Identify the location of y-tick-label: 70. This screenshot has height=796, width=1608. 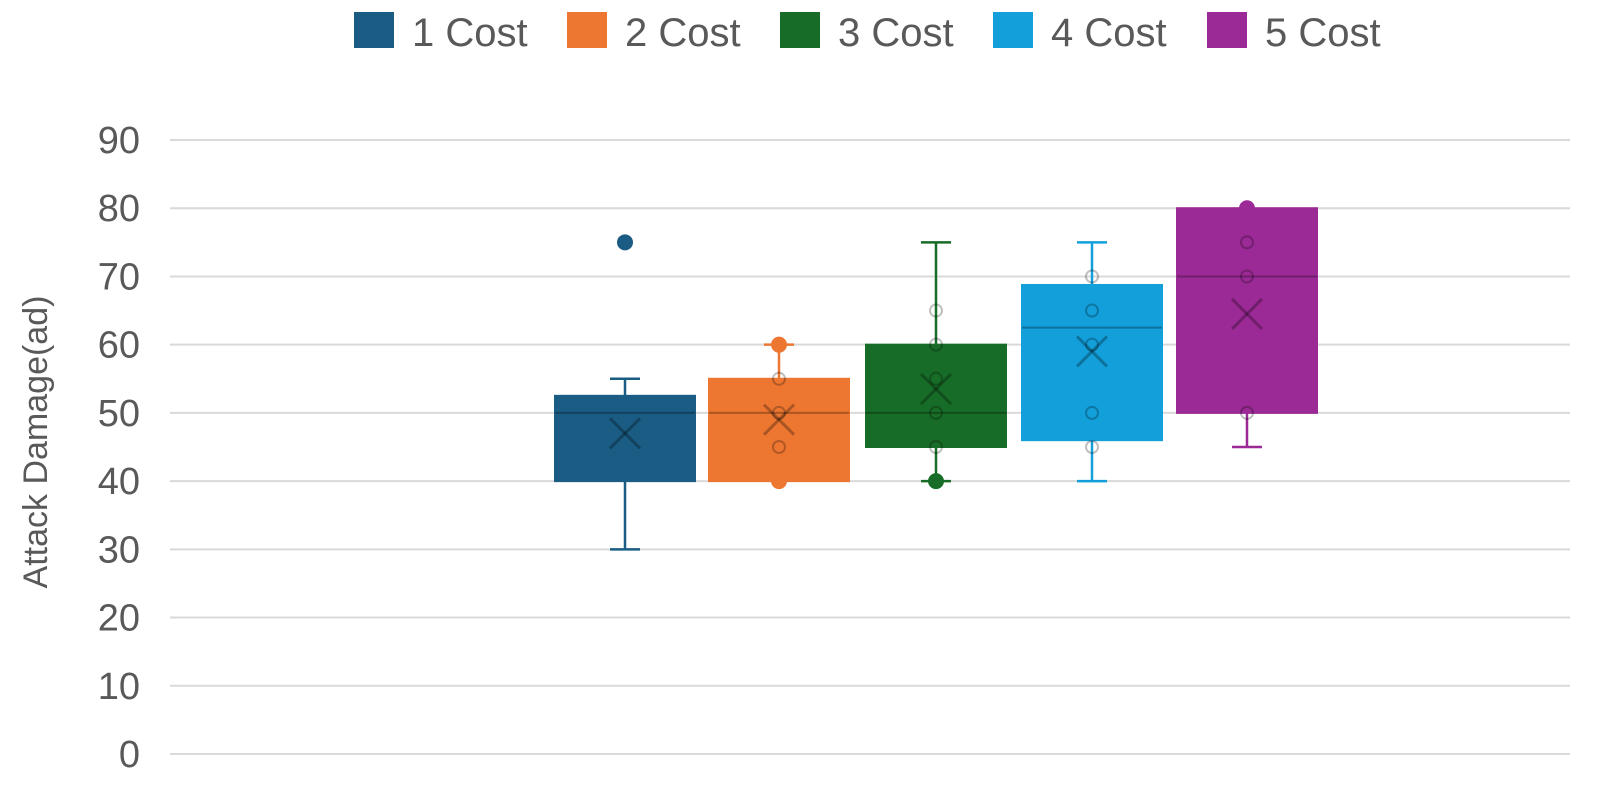
(119, 277).